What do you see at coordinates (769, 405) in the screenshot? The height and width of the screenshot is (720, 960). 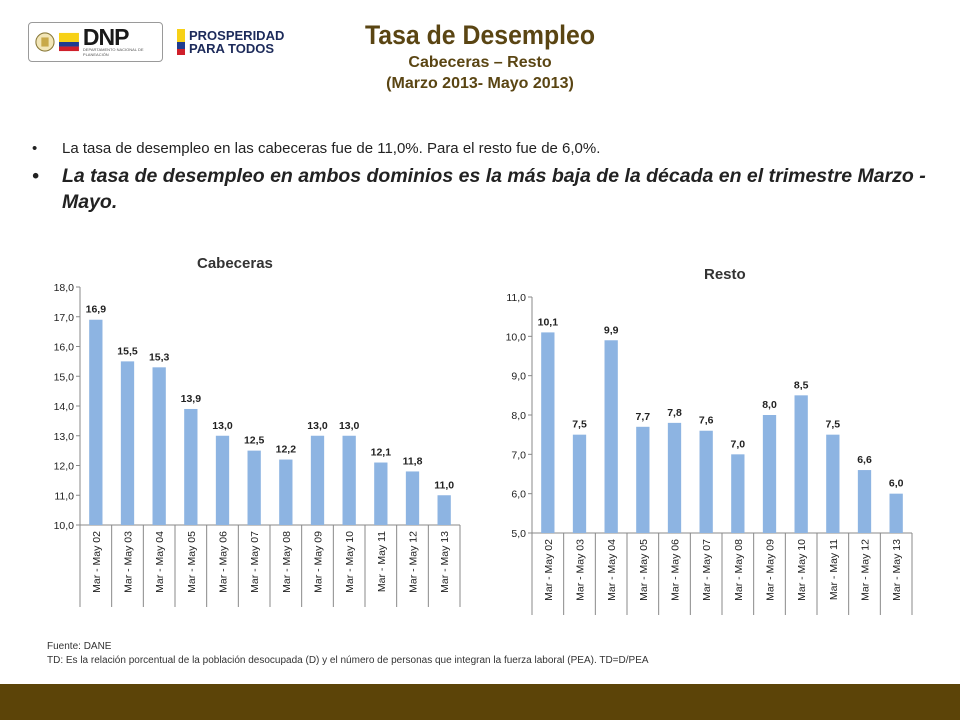 I see `data-label: 8,0` at bounding box center [769, 405].